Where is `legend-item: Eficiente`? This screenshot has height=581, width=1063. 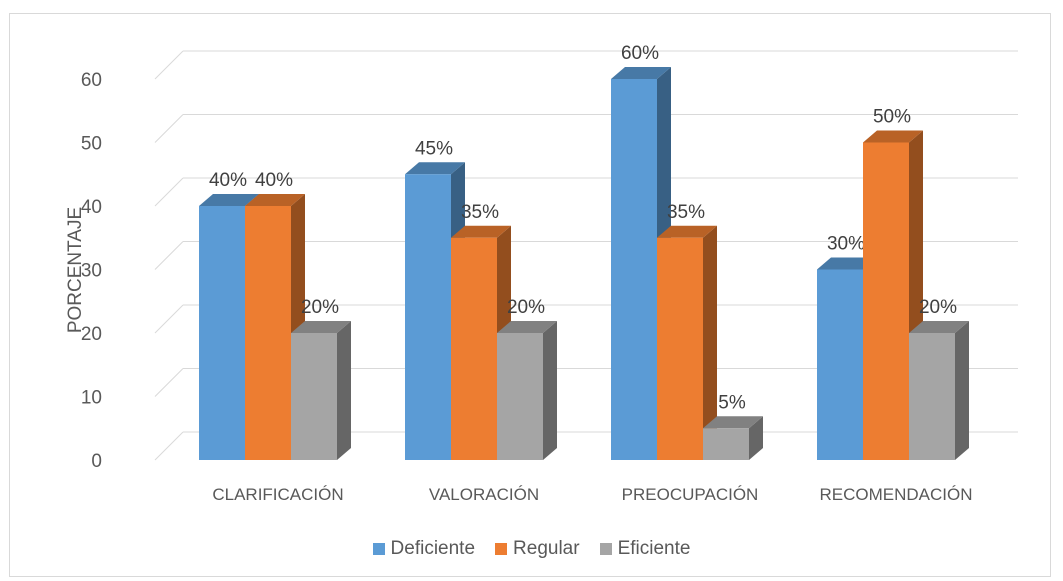 legend-item: Eficiente is located at coordinates (645, 549).